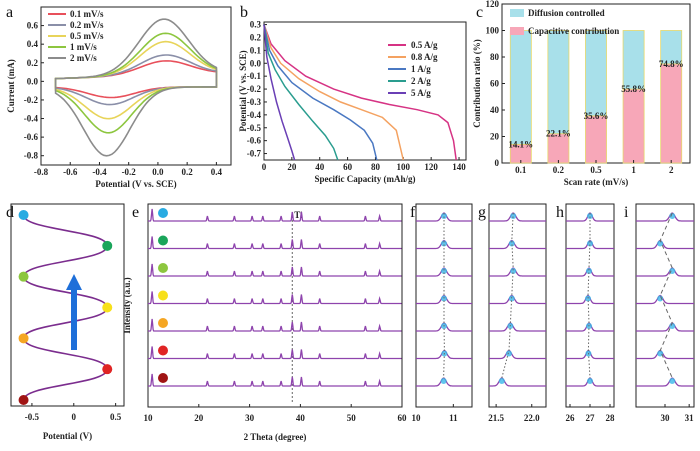 Image resolution: width=700 pixels, height=451 pixels. What do you see at coordinates (70, 172) in the screenshot?
I see `x-tick-label: -0.6` at bounding box center [70, 172].